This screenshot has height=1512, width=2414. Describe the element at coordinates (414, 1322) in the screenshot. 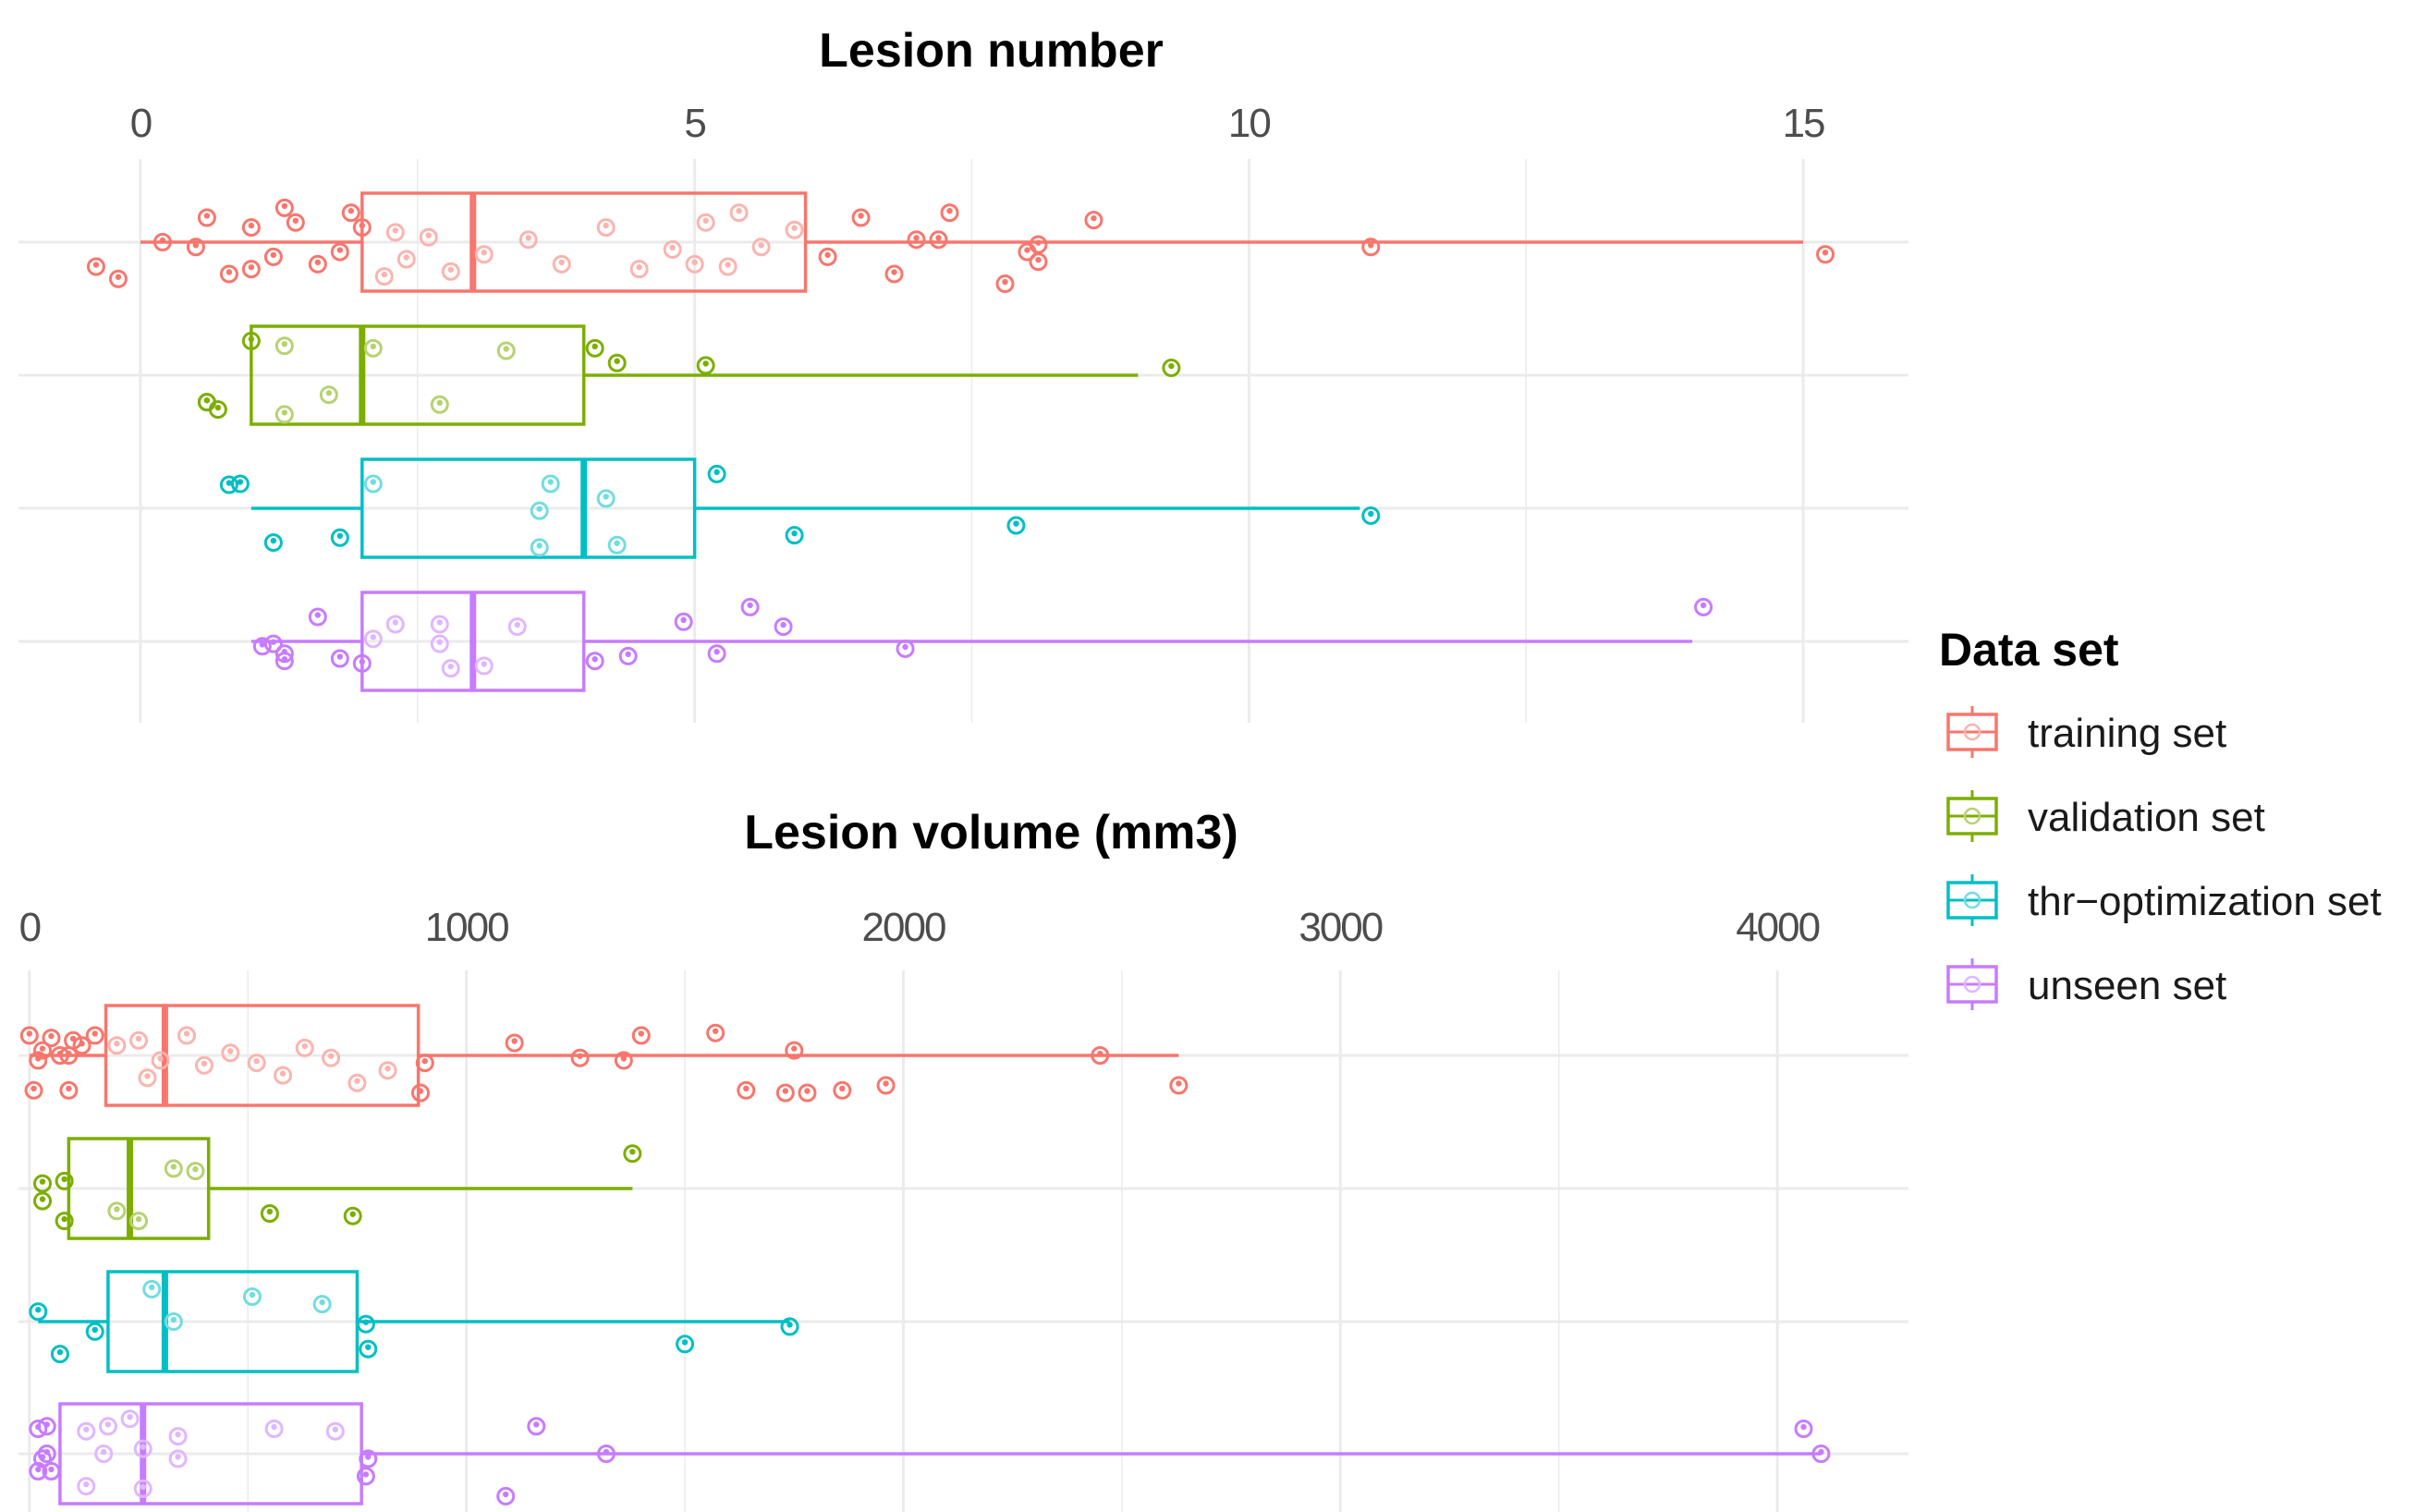

I see `lesion-volume-mm3-thr-optimization-set-box` at that location.